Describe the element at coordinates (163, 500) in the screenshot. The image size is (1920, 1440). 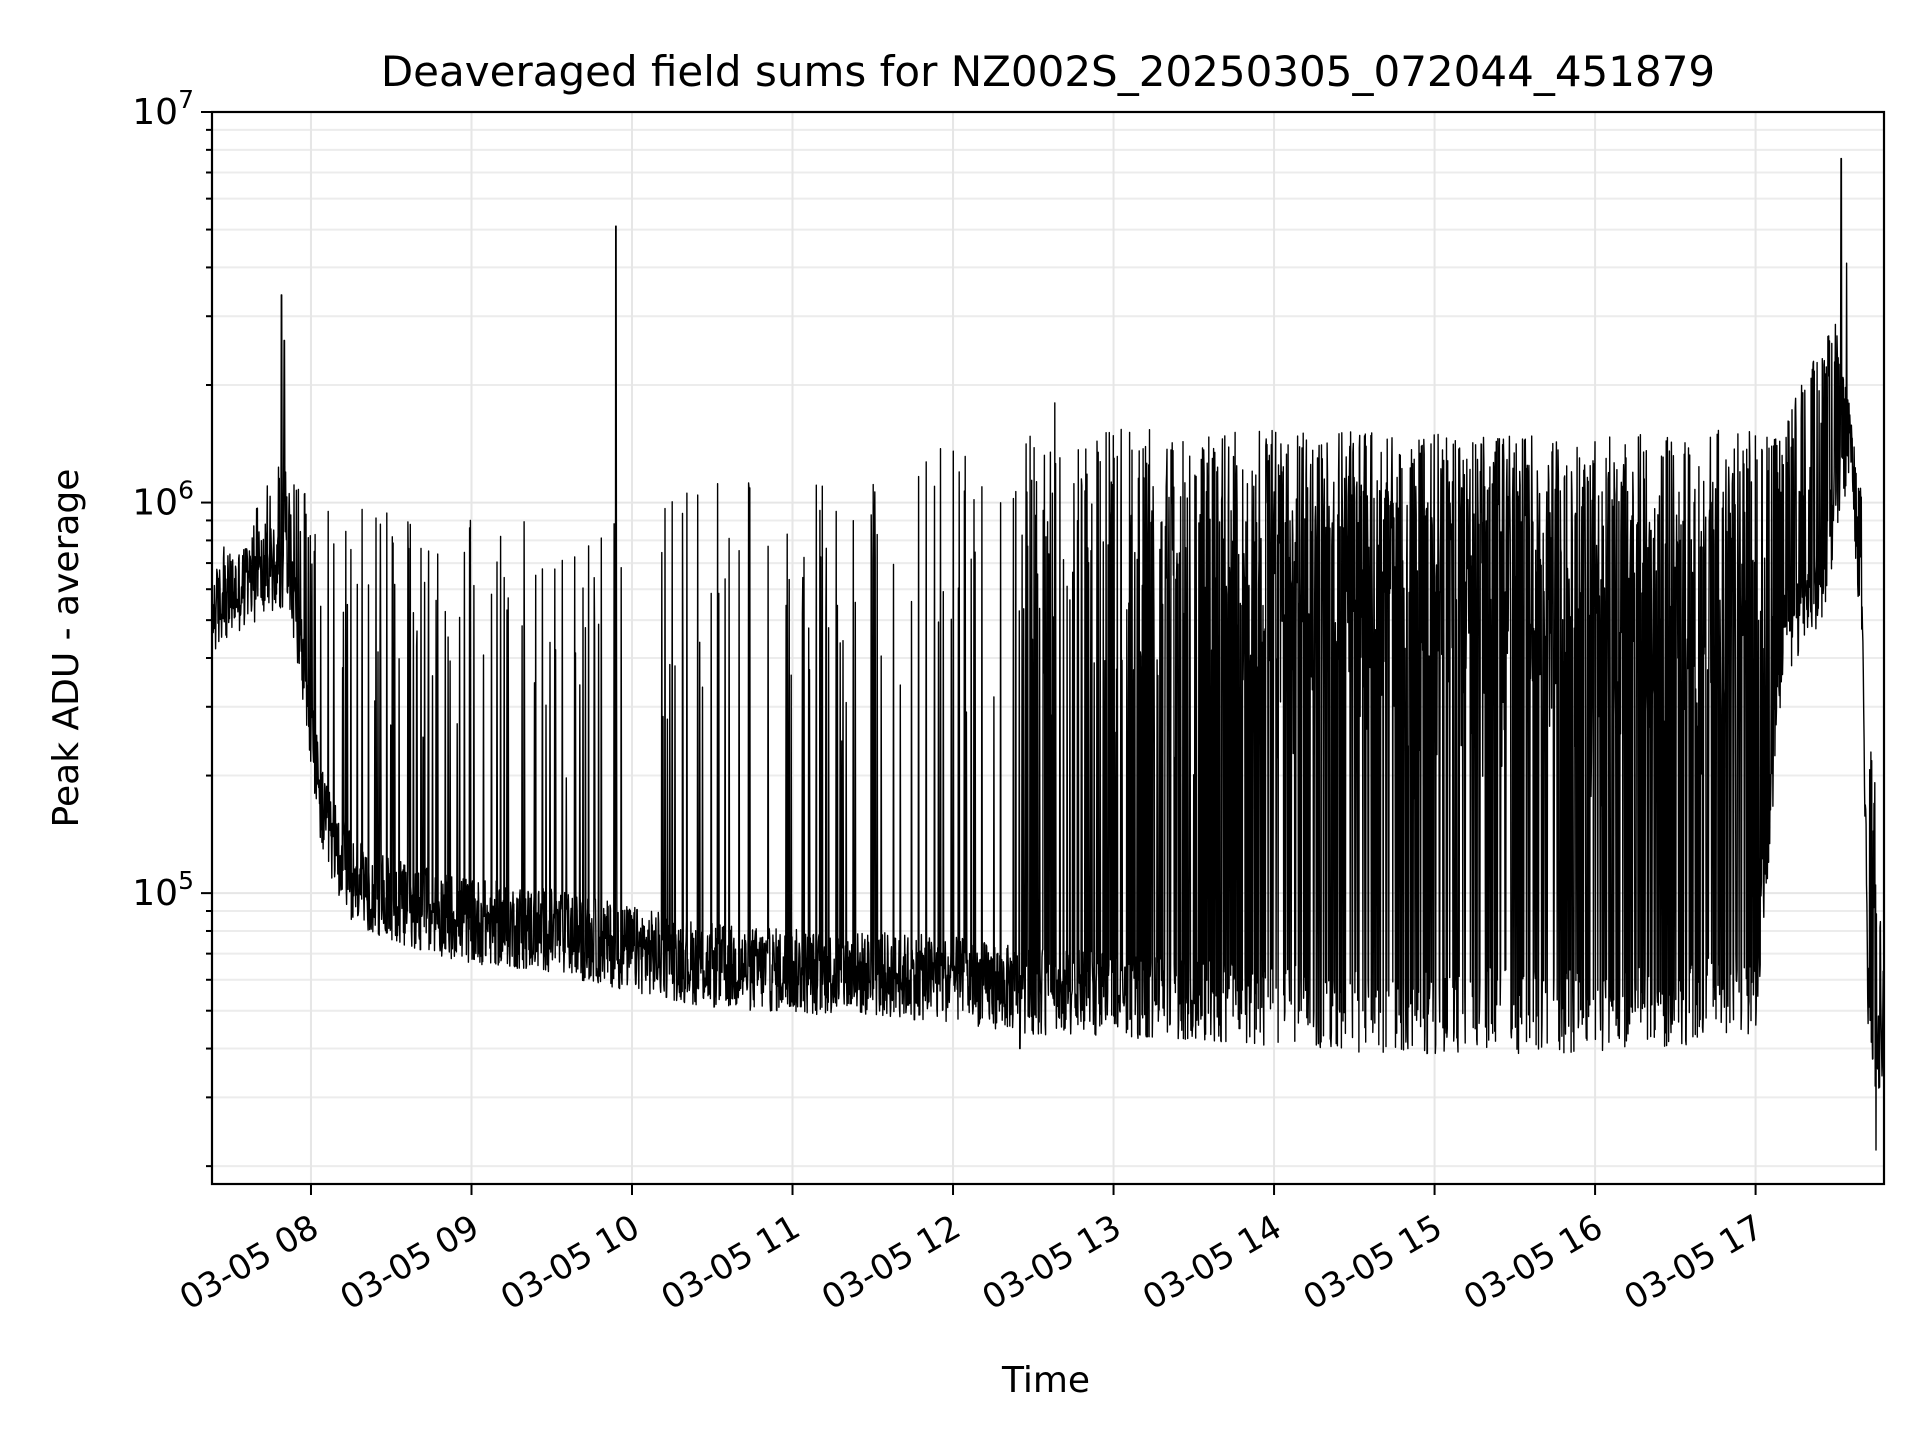
I see `y-tick-label: 10⁶` at that location.